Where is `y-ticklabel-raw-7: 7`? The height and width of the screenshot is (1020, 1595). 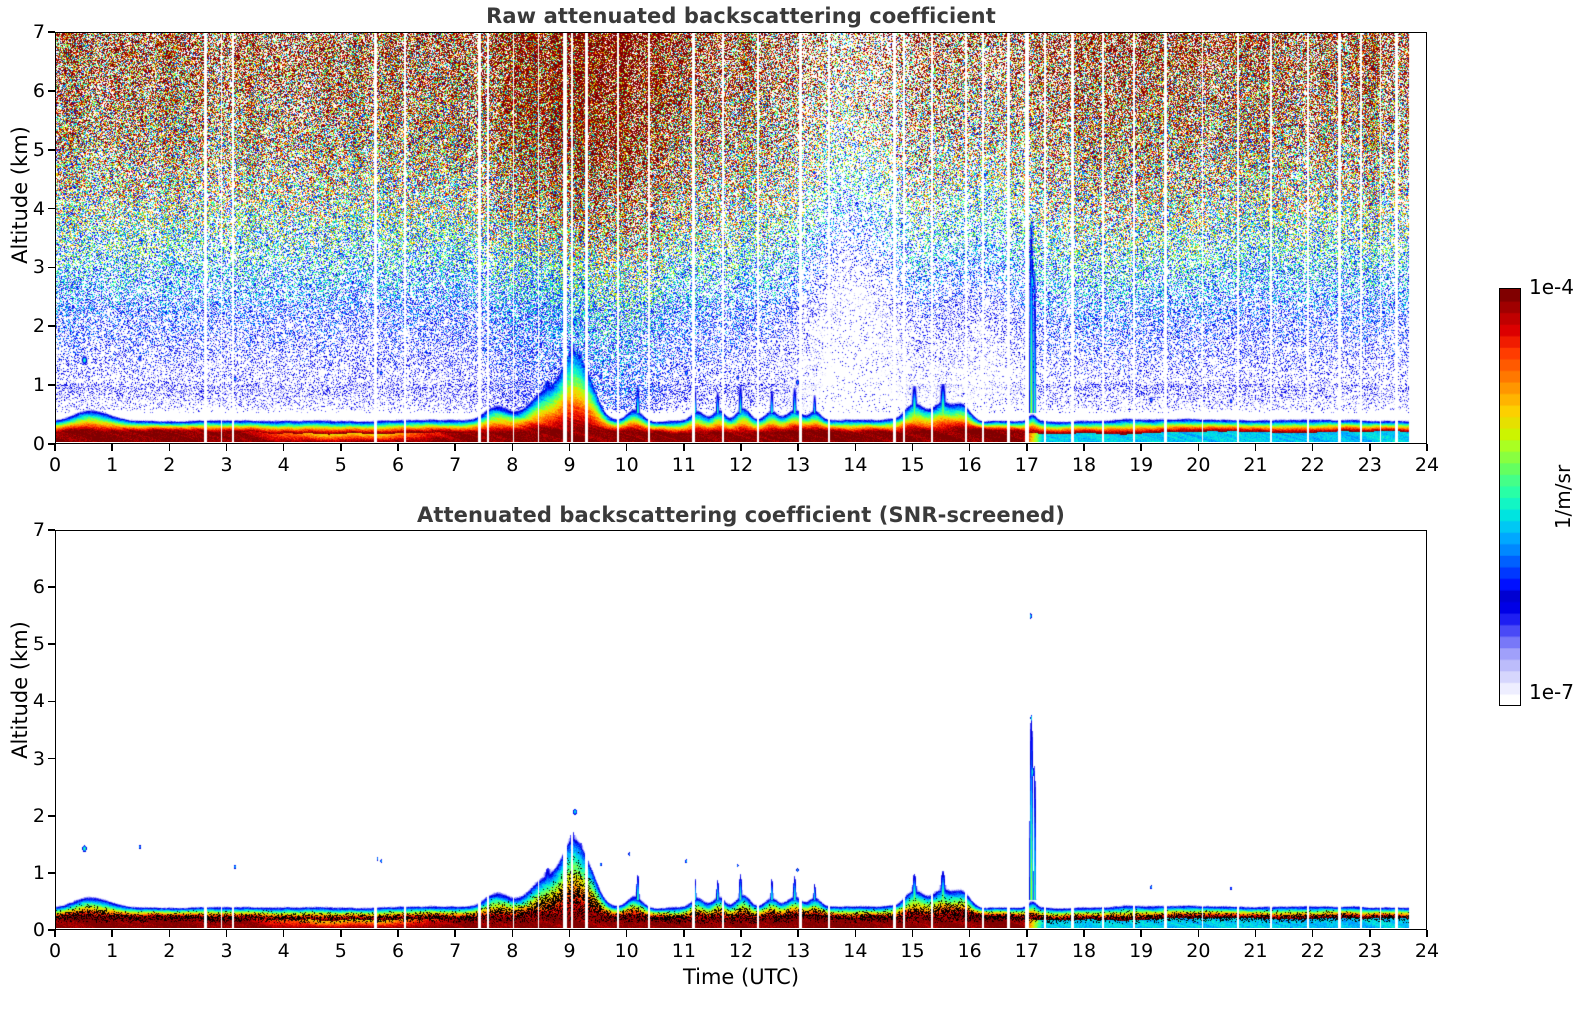 y-ticklabel-raw-7: 7 is located at coordinates (38, 32).